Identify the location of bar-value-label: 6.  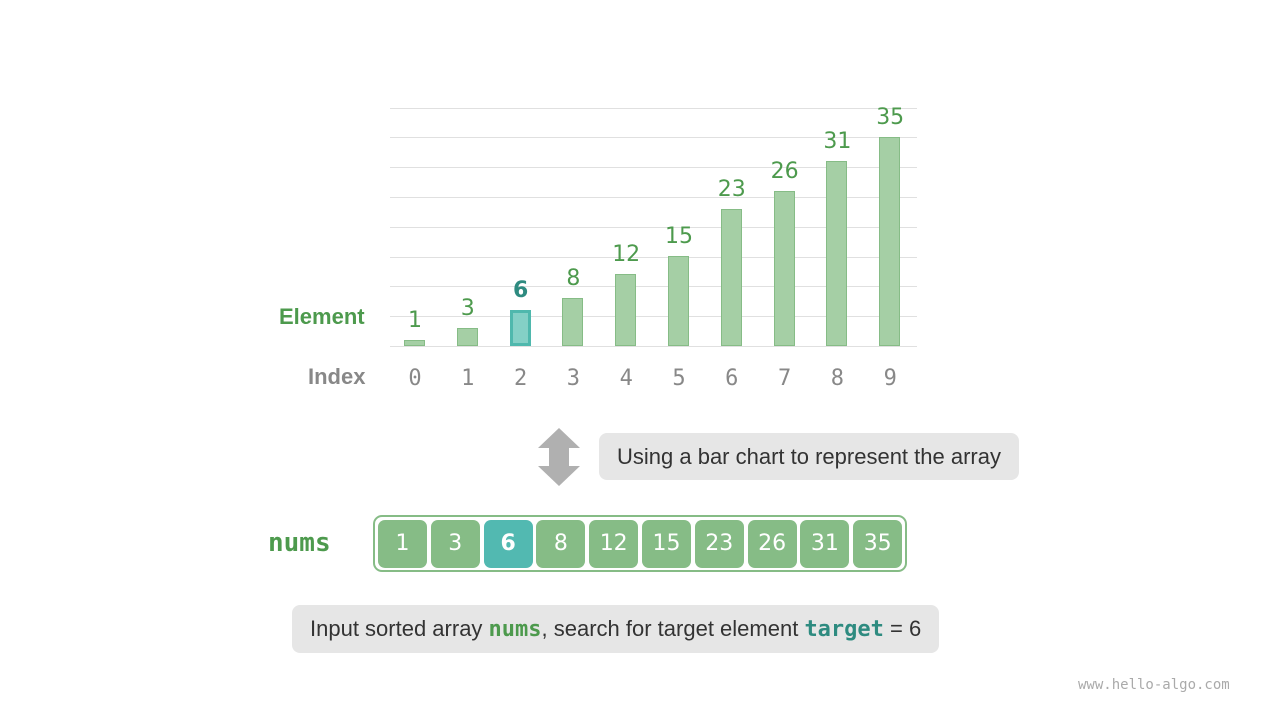
(520, 291).